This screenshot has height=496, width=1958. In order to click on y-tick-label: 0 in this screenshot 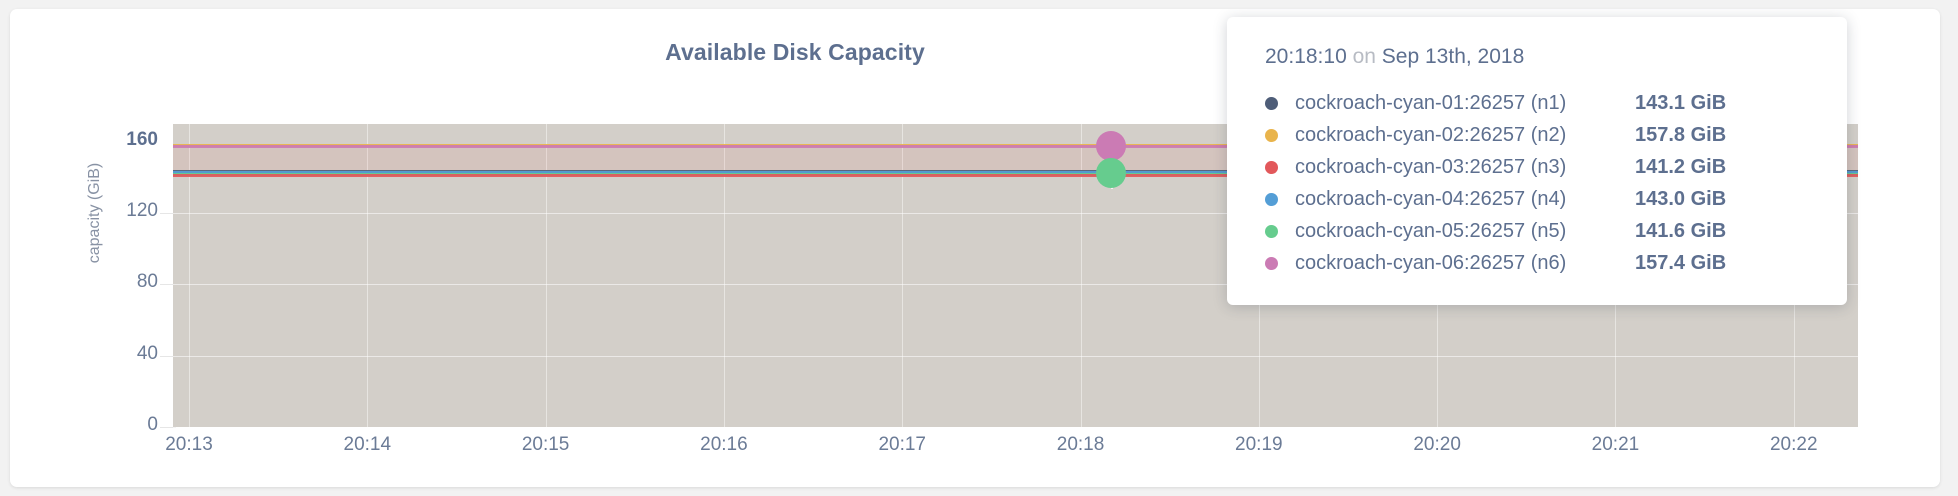, I will do `click(152, 424)`.